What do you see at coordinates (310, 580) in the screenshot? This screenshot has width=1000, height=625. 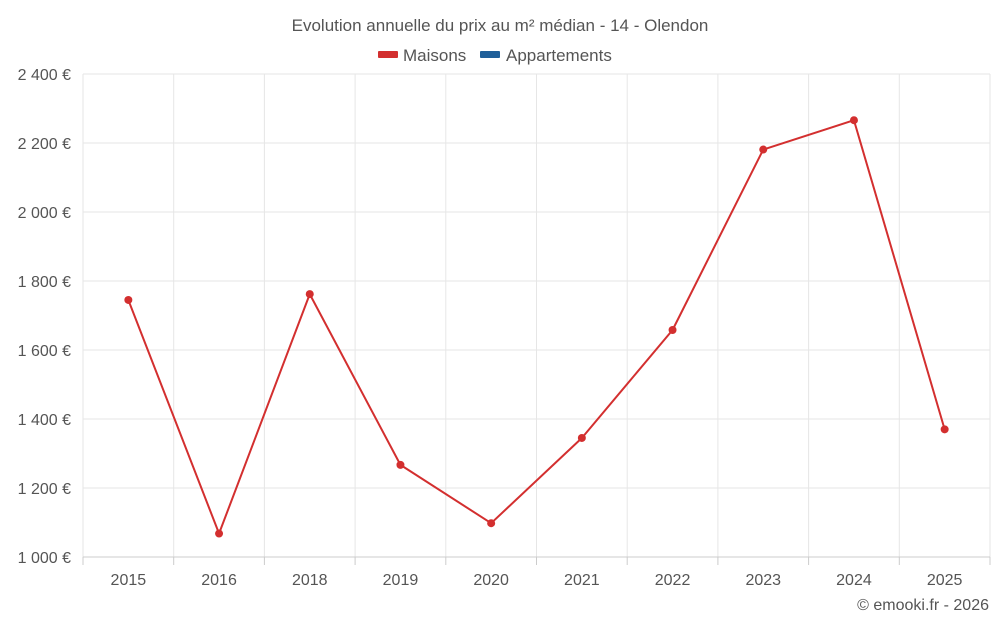 I see `x-tick-label: 2018` at bounding box center [310, 580].